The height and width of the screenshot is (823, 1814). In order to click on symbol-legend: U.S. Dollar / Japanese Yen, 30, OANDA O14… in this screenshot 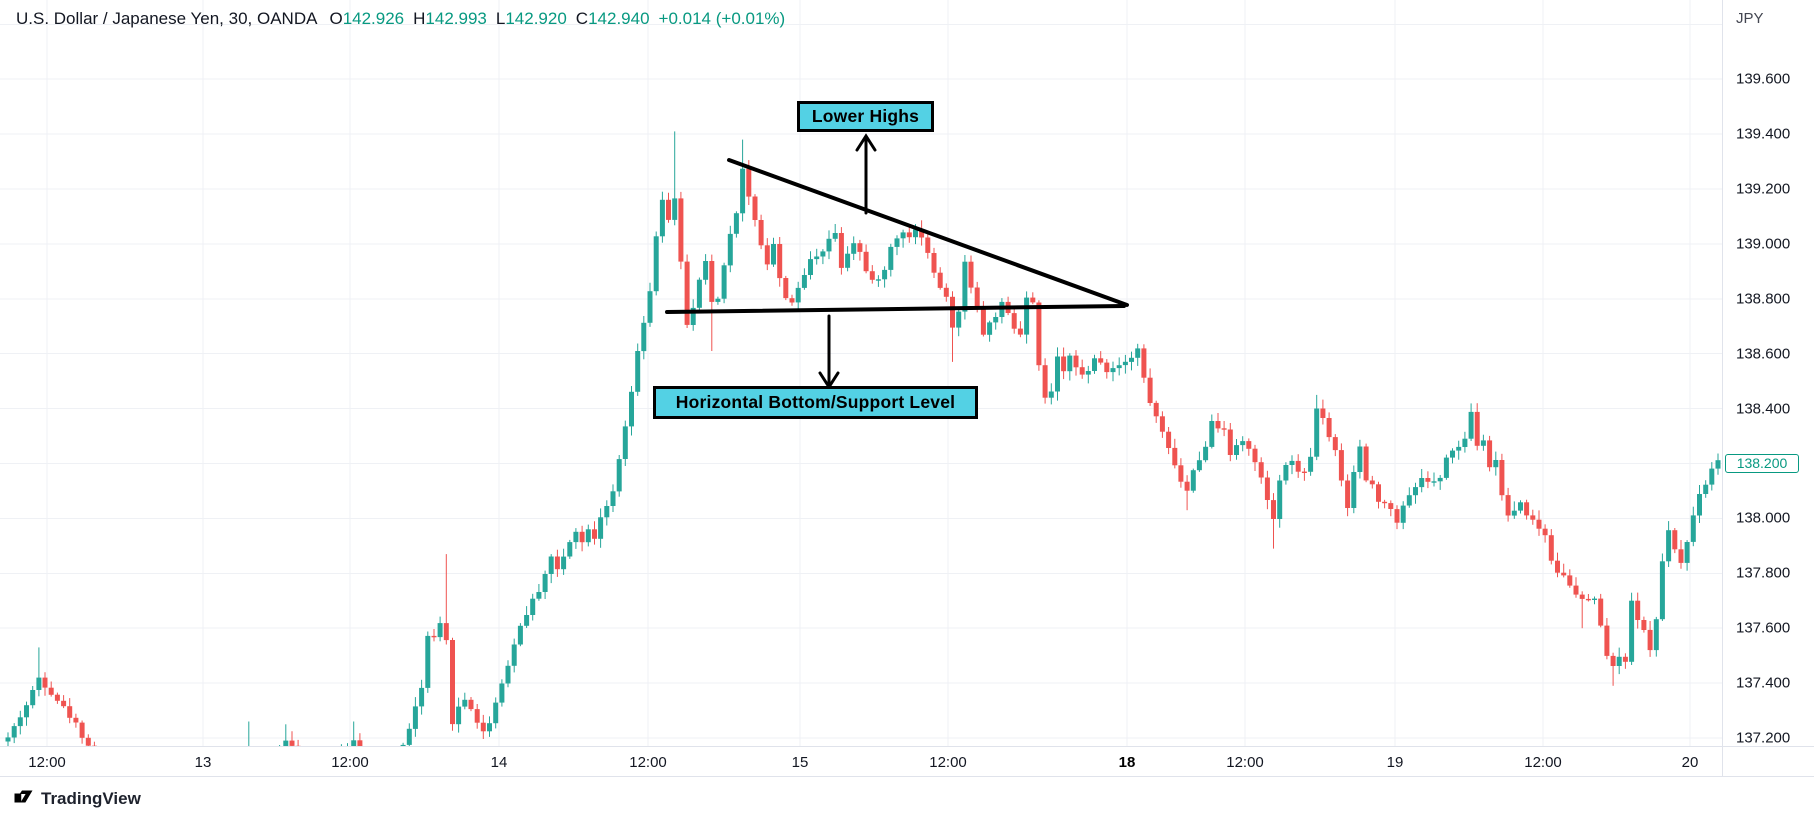, I will do `click(400, 19)`.